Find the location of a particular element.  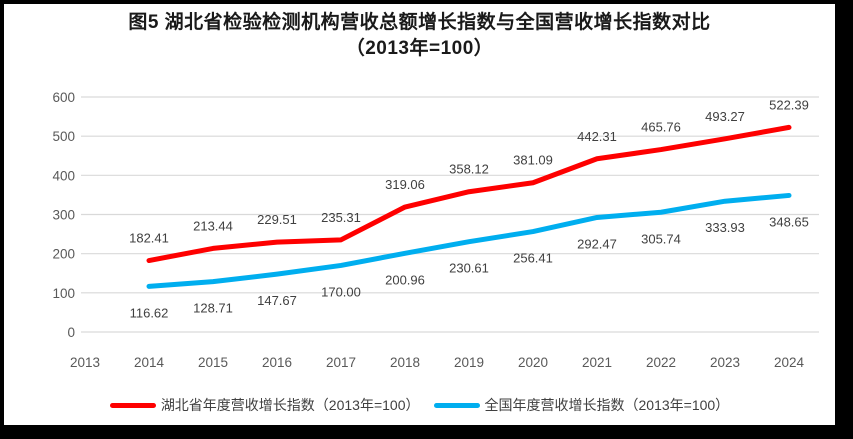

data-label: 358.12 is located at coordinates (469, 169).